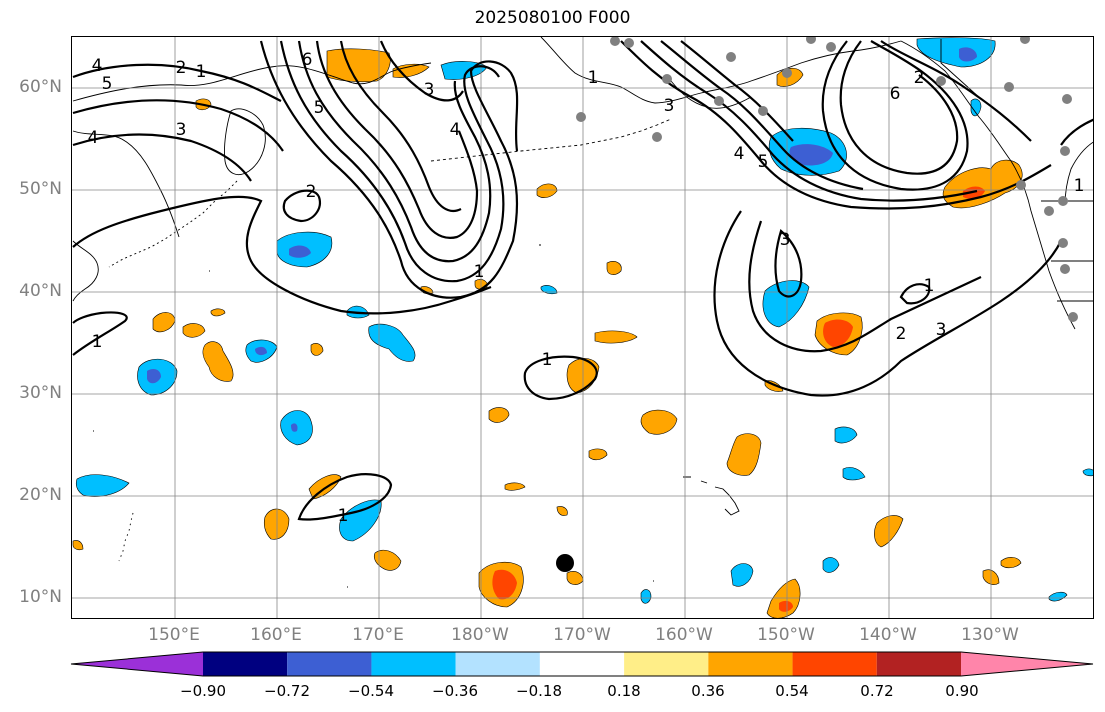  I want to click on lon-label-130w: 130°W, so click(990, 635).